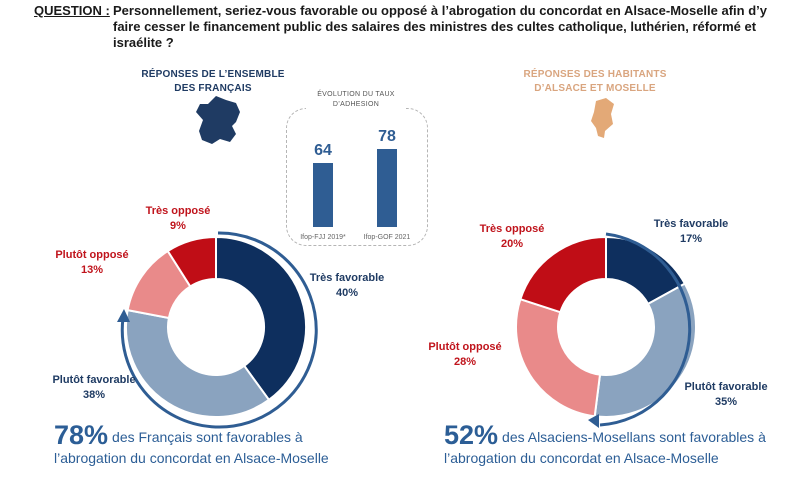 This screenshot has width=800, height=478. I want to click on france-donut, so click(216, 326).